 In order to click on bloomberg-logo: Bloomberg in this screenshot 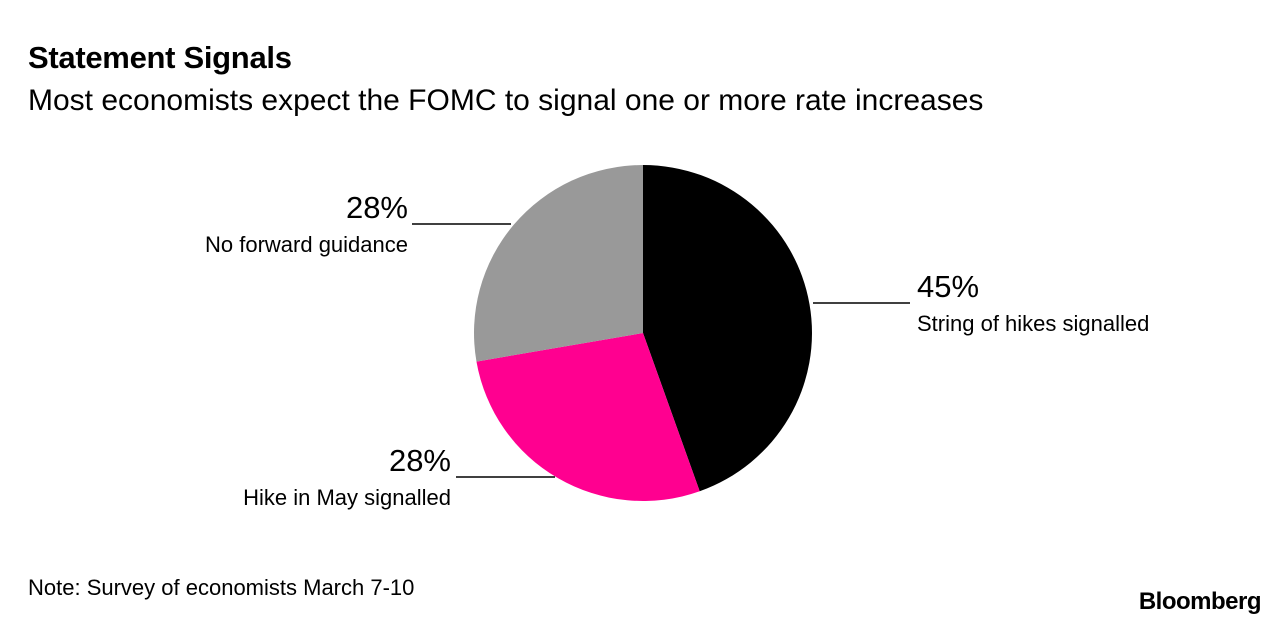, I will do `click(1200, 601)`.